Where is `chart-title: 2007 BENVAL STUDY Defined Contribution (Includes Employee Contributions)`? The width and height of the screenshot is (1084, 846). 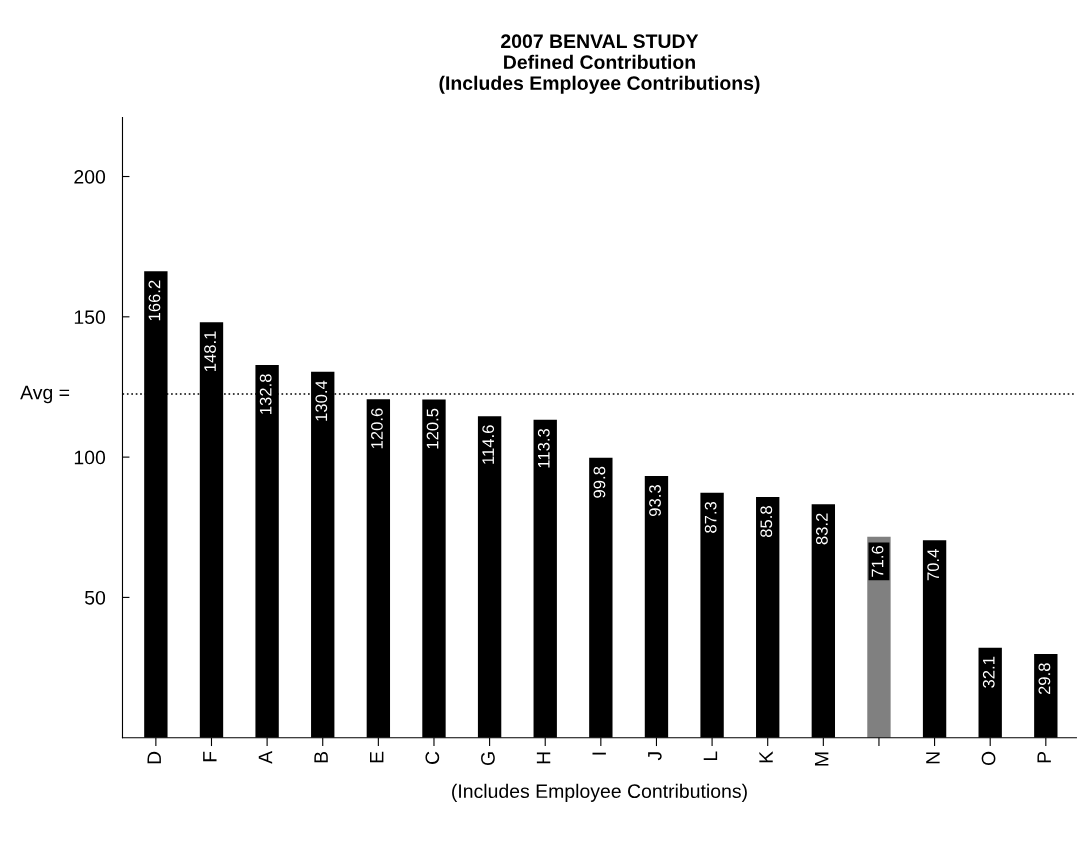 chart-title: 2007 BENVAL STUDY Defined Contribution (Includes Employee Contributions) is located at coordinates (599, 64).